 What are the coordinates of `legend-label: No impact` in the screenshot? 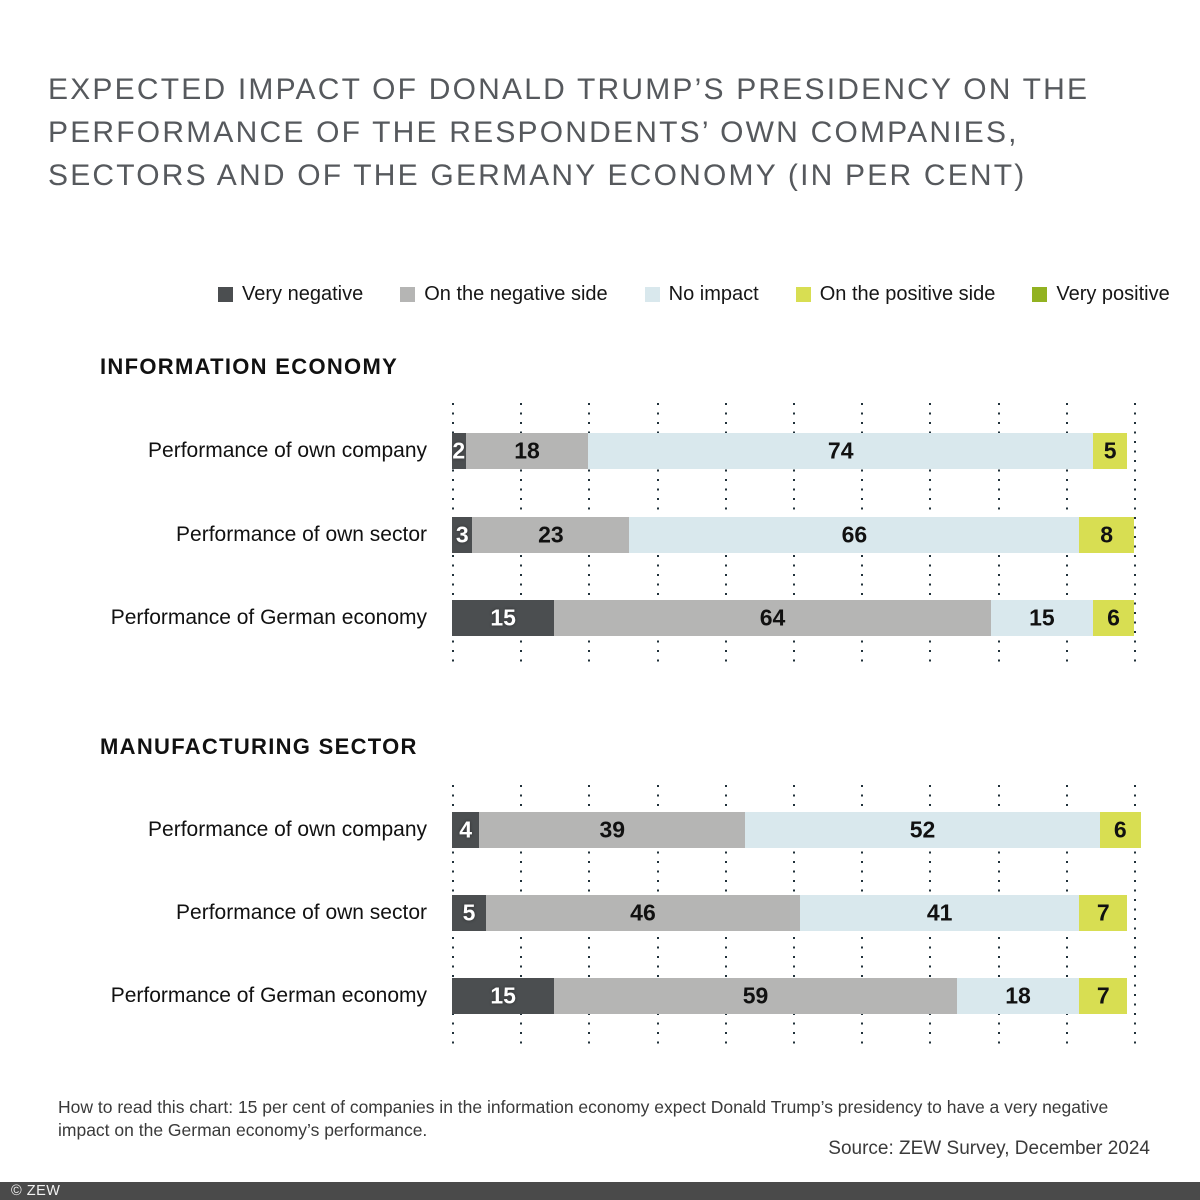 It's located at (713, 294).